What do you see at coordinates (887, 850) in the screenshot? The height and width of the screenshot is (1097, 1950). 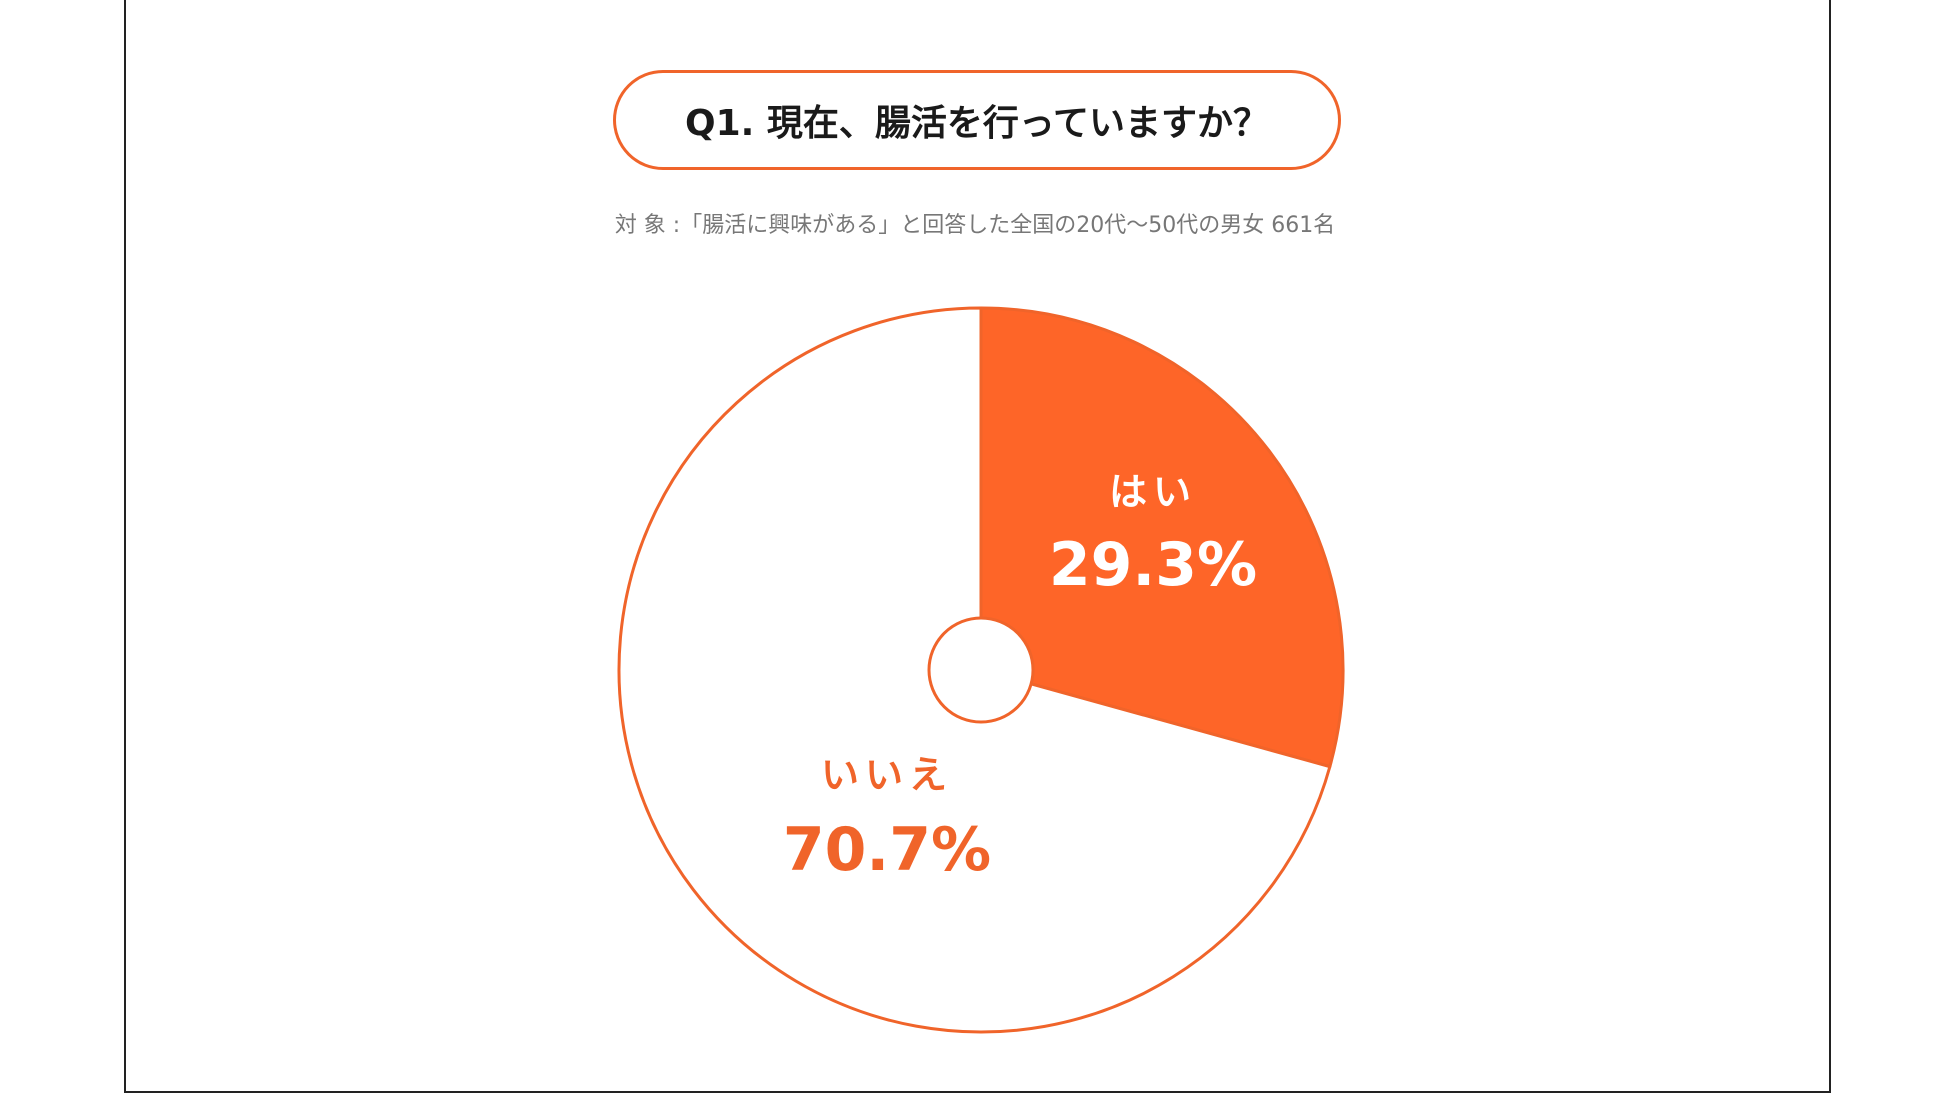 I see `slice-value-no: 70.7%` at bounding box center [887, 850].